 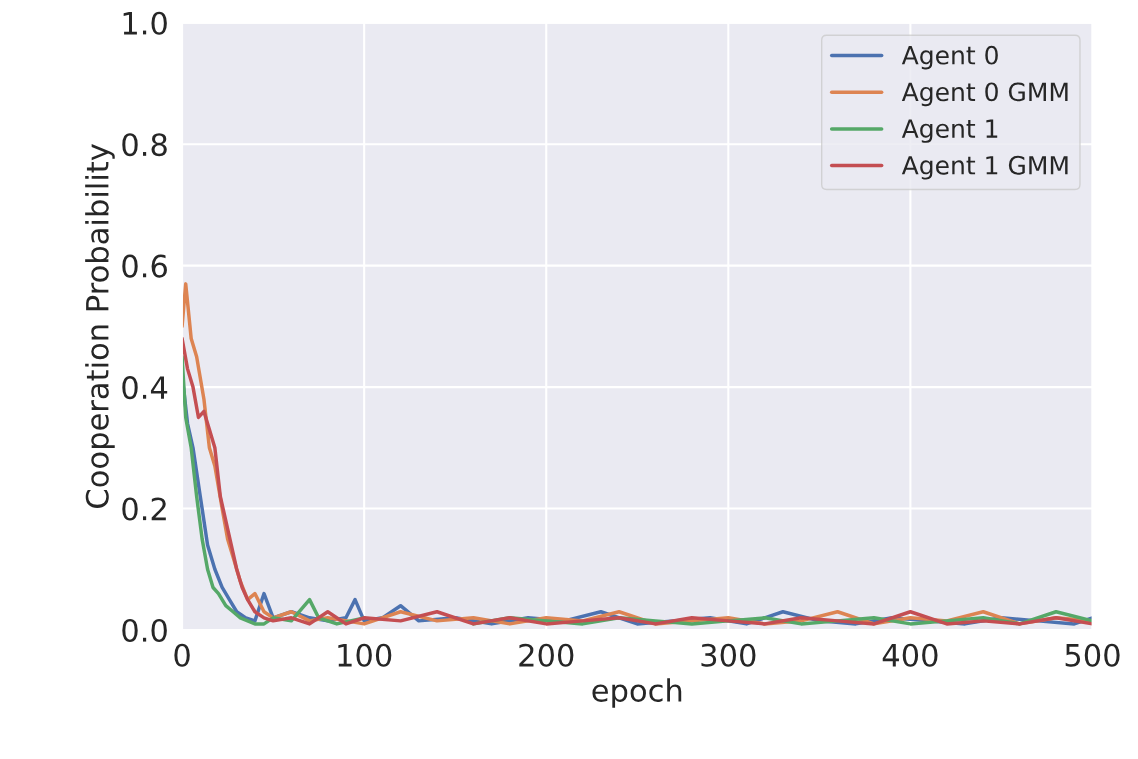 What do you see at coordinates (728, 655) in the screenshot?
I see `x-tick-label: 300` at bounding box center [728, 655].